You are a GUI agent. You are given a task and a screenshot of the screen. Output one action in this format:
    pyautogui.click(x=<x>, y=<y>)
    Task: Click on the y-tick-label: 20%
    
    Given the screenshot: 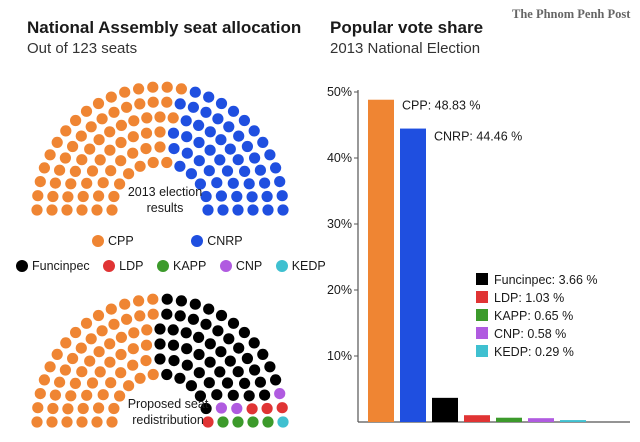 What is the action you would take?
    pyautogui.click(x=339, y=290)
    